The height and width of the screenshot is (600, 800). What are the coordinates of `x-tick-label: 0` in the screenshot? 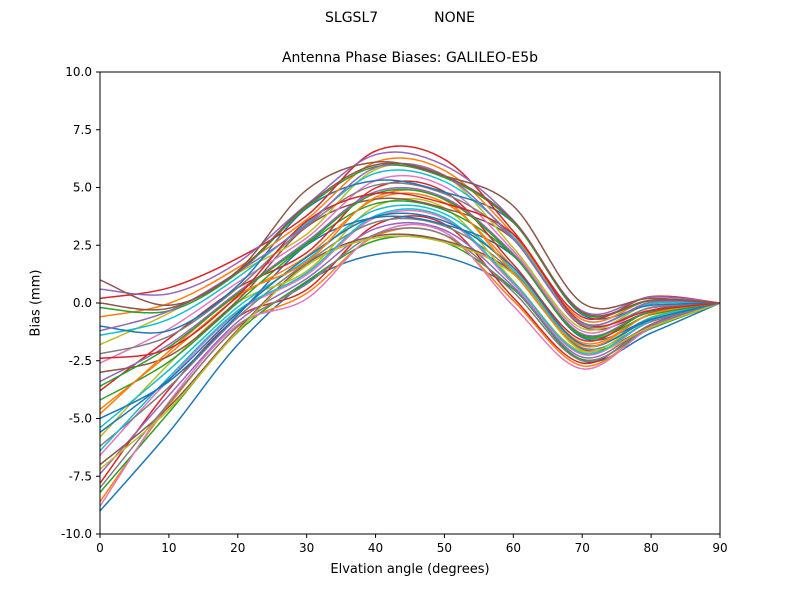 It's located at (100, 548).